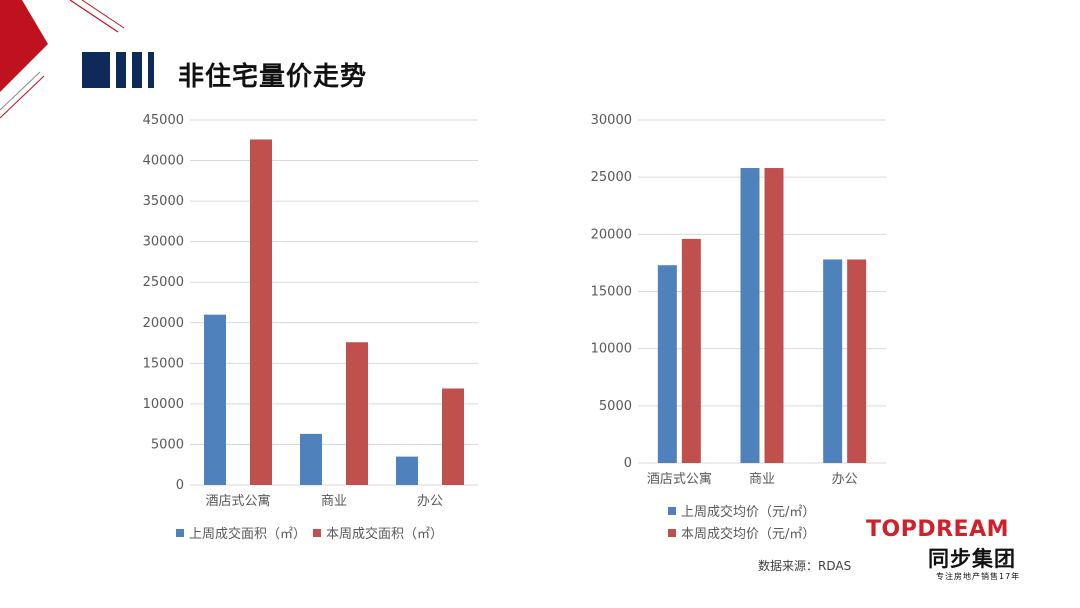 The width and height of the screenshot is (1080, 608). I want to click on y-tick-label: 35000, so click(163, 201).